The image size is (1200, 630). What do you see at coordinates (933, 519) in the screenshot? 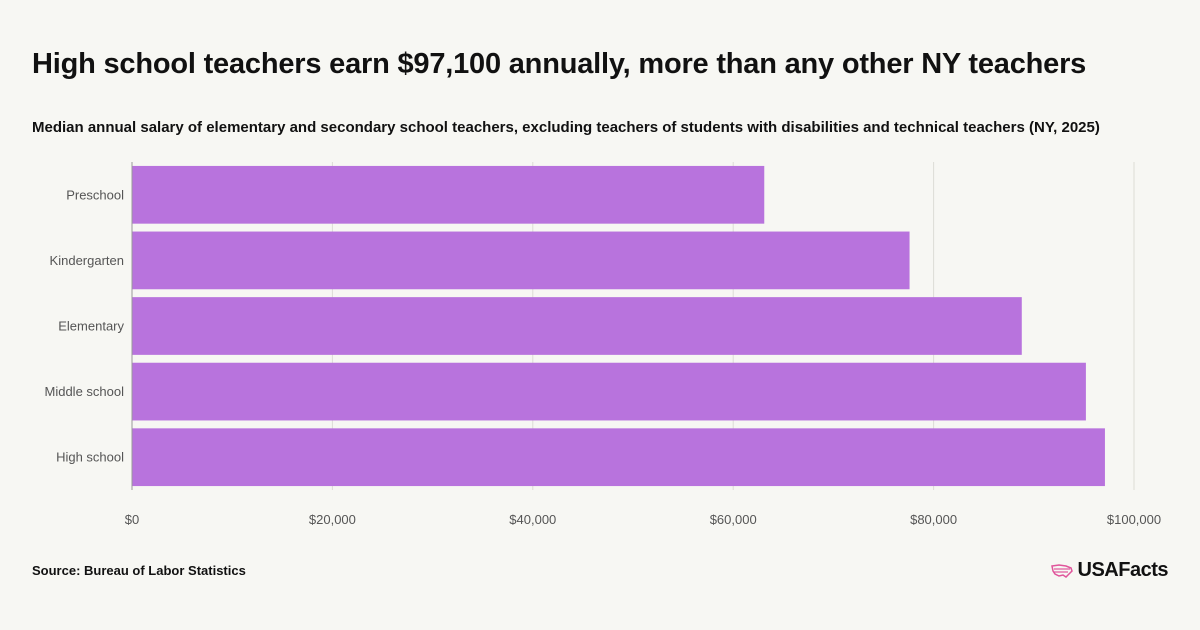
I see `x-tick-label: $80,000` at bounding box center [933, 519].